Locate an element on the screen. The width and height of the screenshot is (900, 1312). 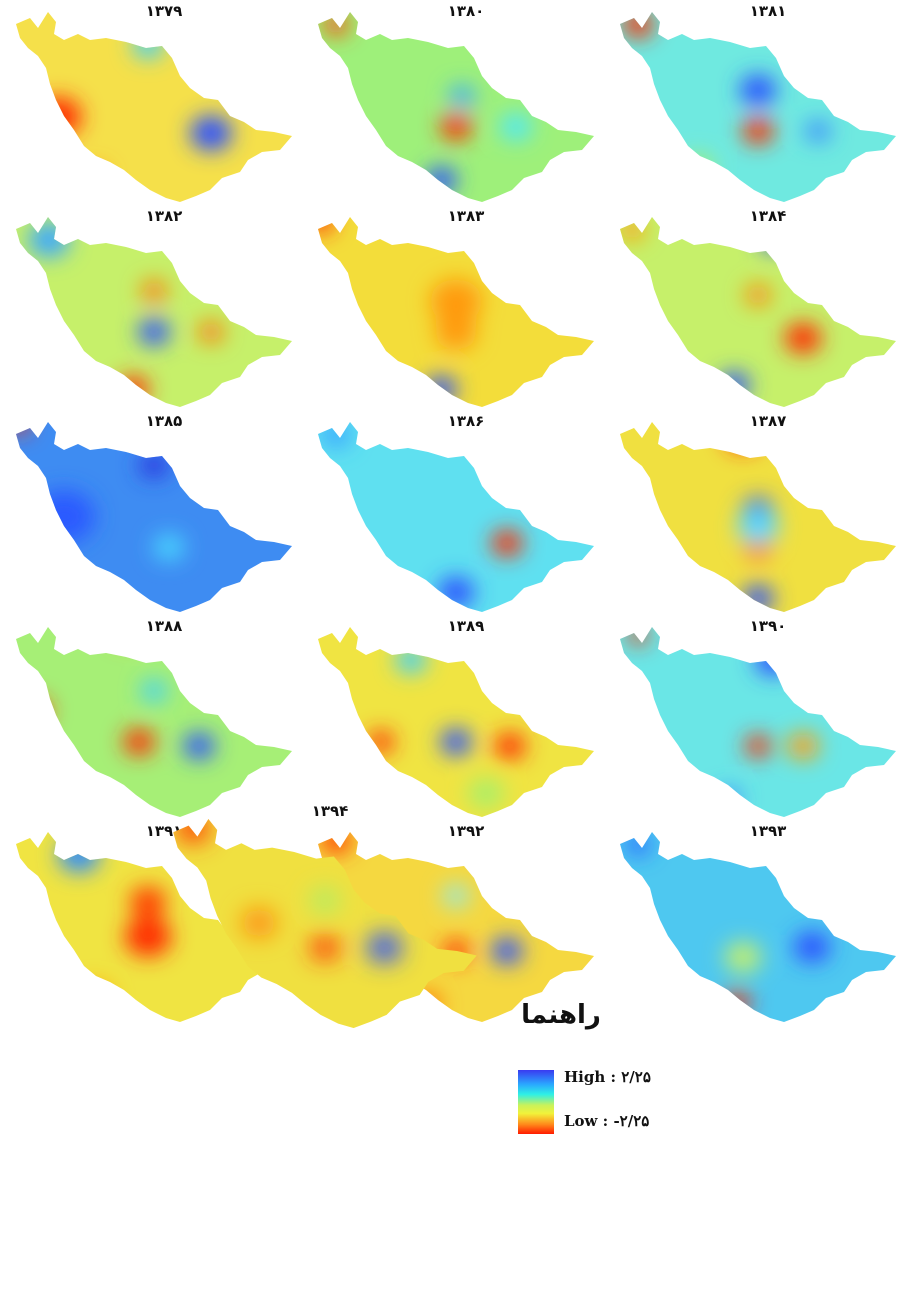
year-map-panel: ۱۳۸۱ is located at coordinates (754, 105).